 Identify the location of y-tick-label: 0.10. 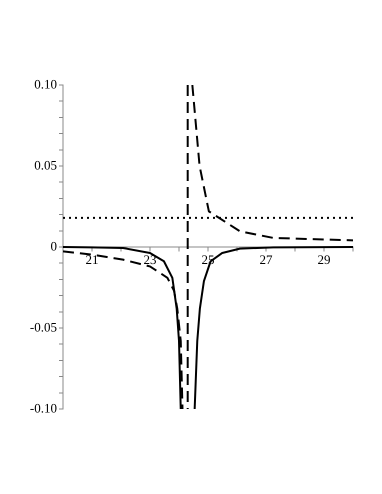
(45, 84).